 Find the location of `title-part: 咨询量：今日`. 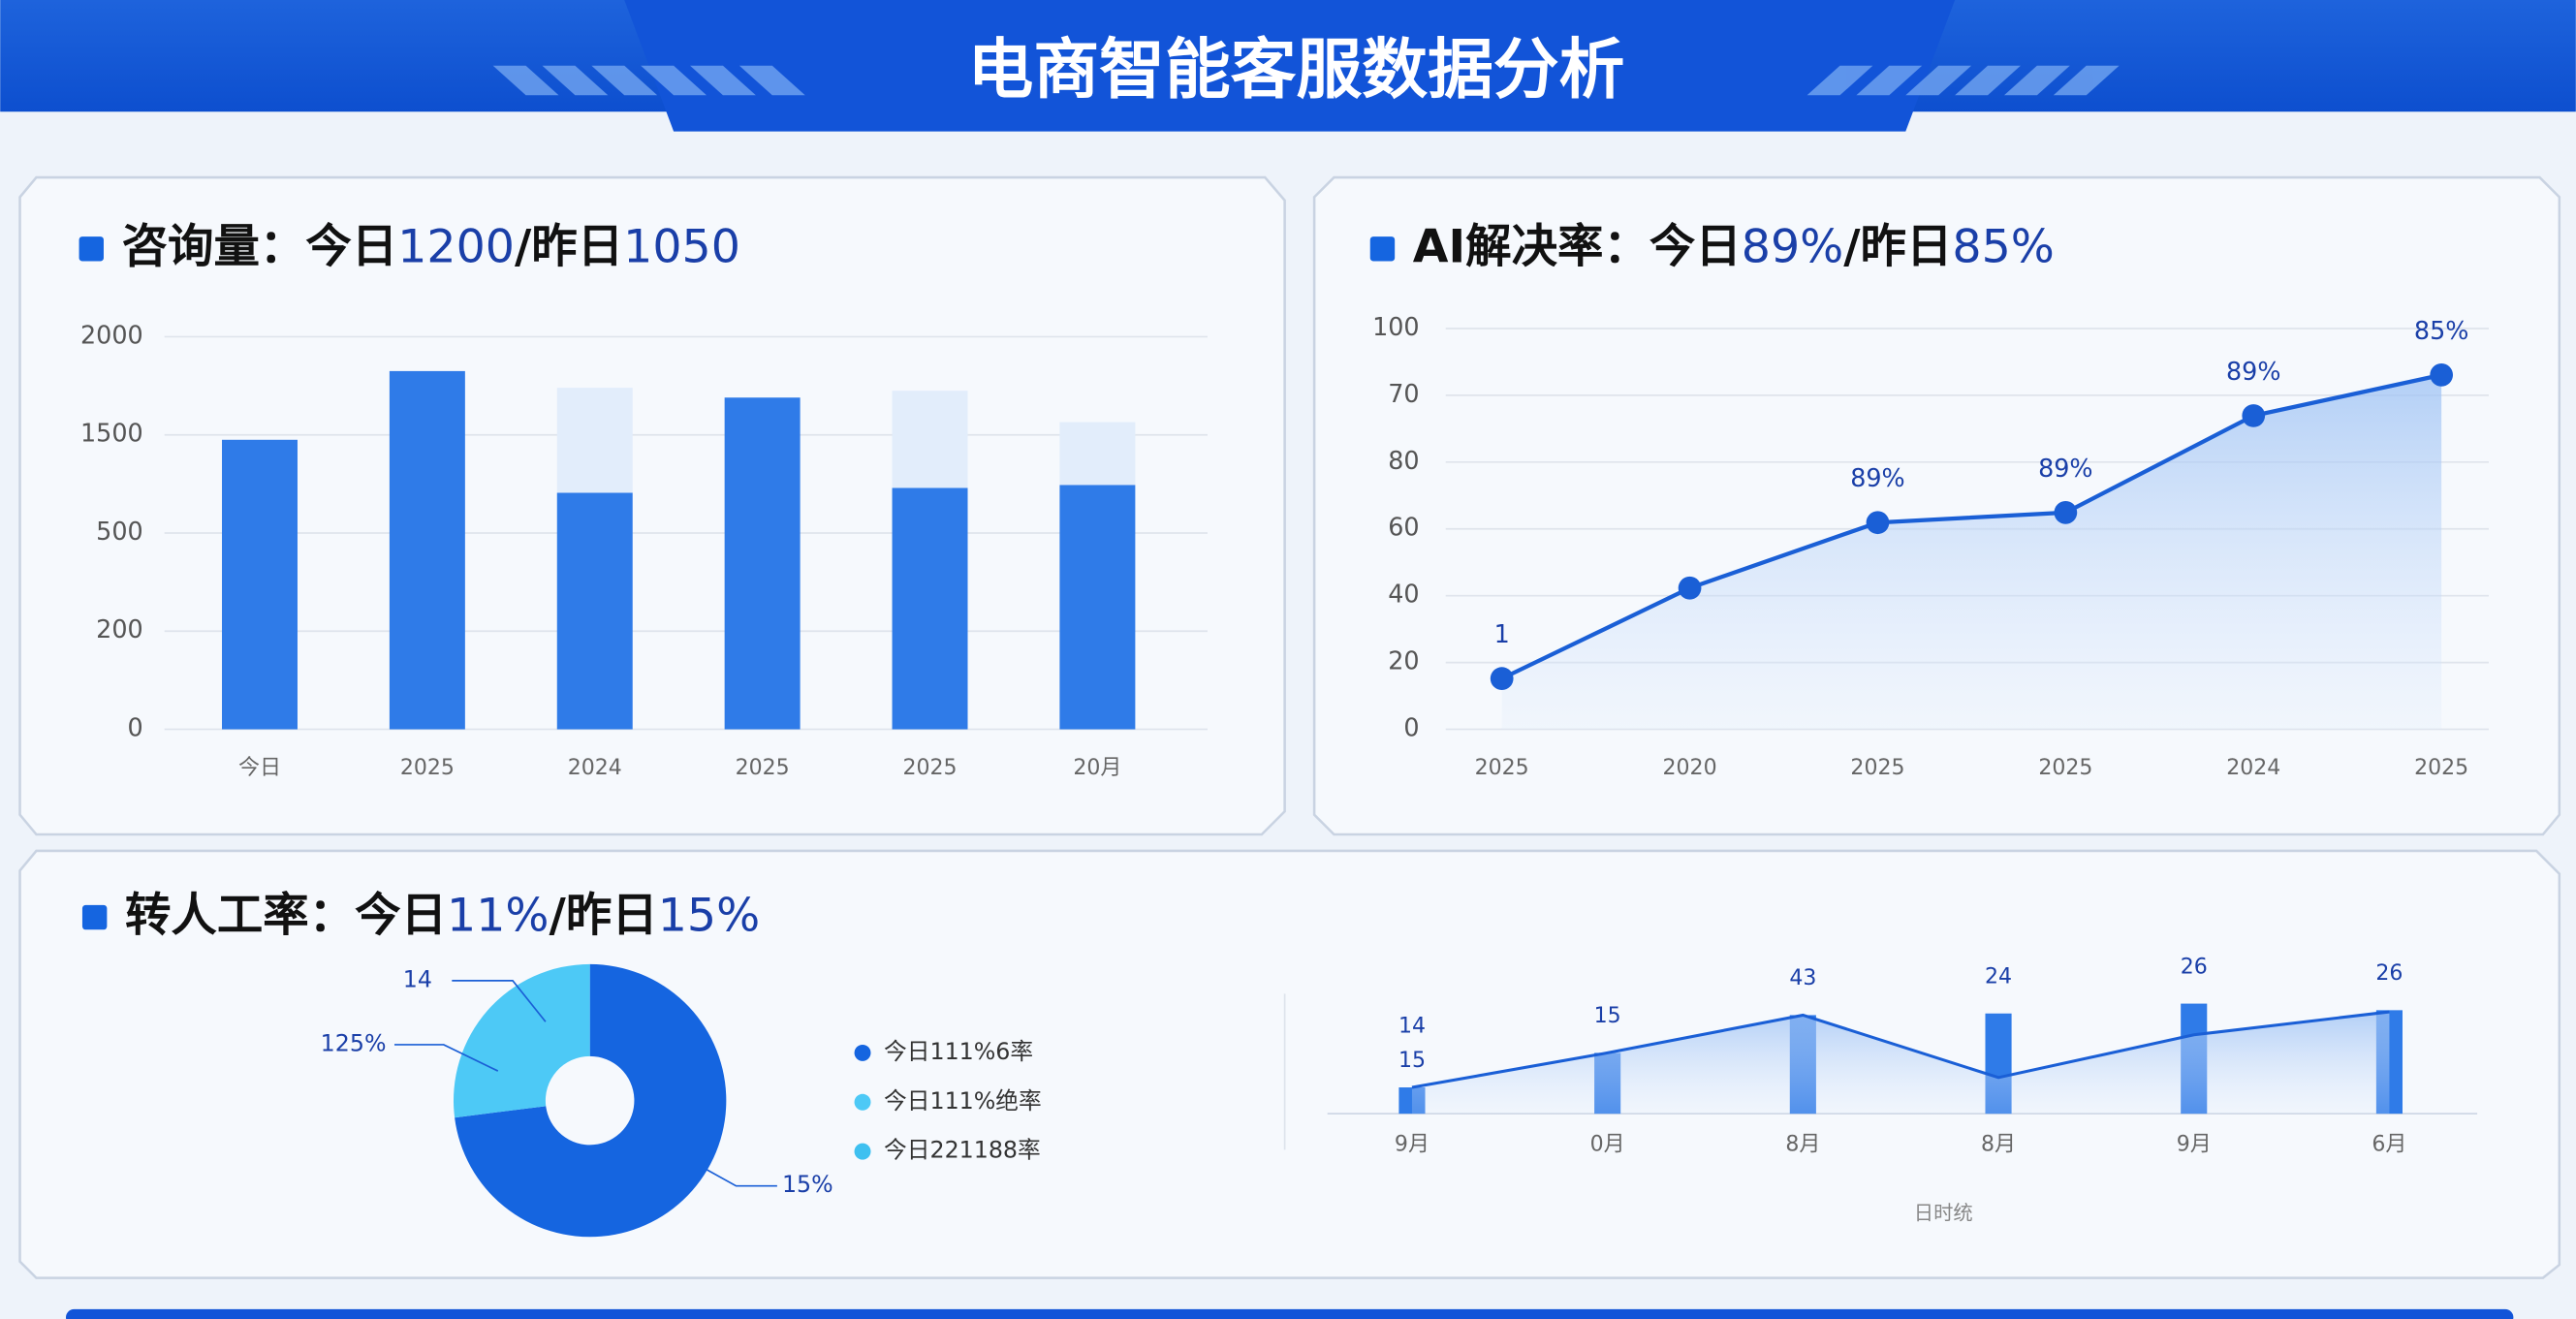

title-part: 咨询量：今日 is located at coordinates (260, 247).